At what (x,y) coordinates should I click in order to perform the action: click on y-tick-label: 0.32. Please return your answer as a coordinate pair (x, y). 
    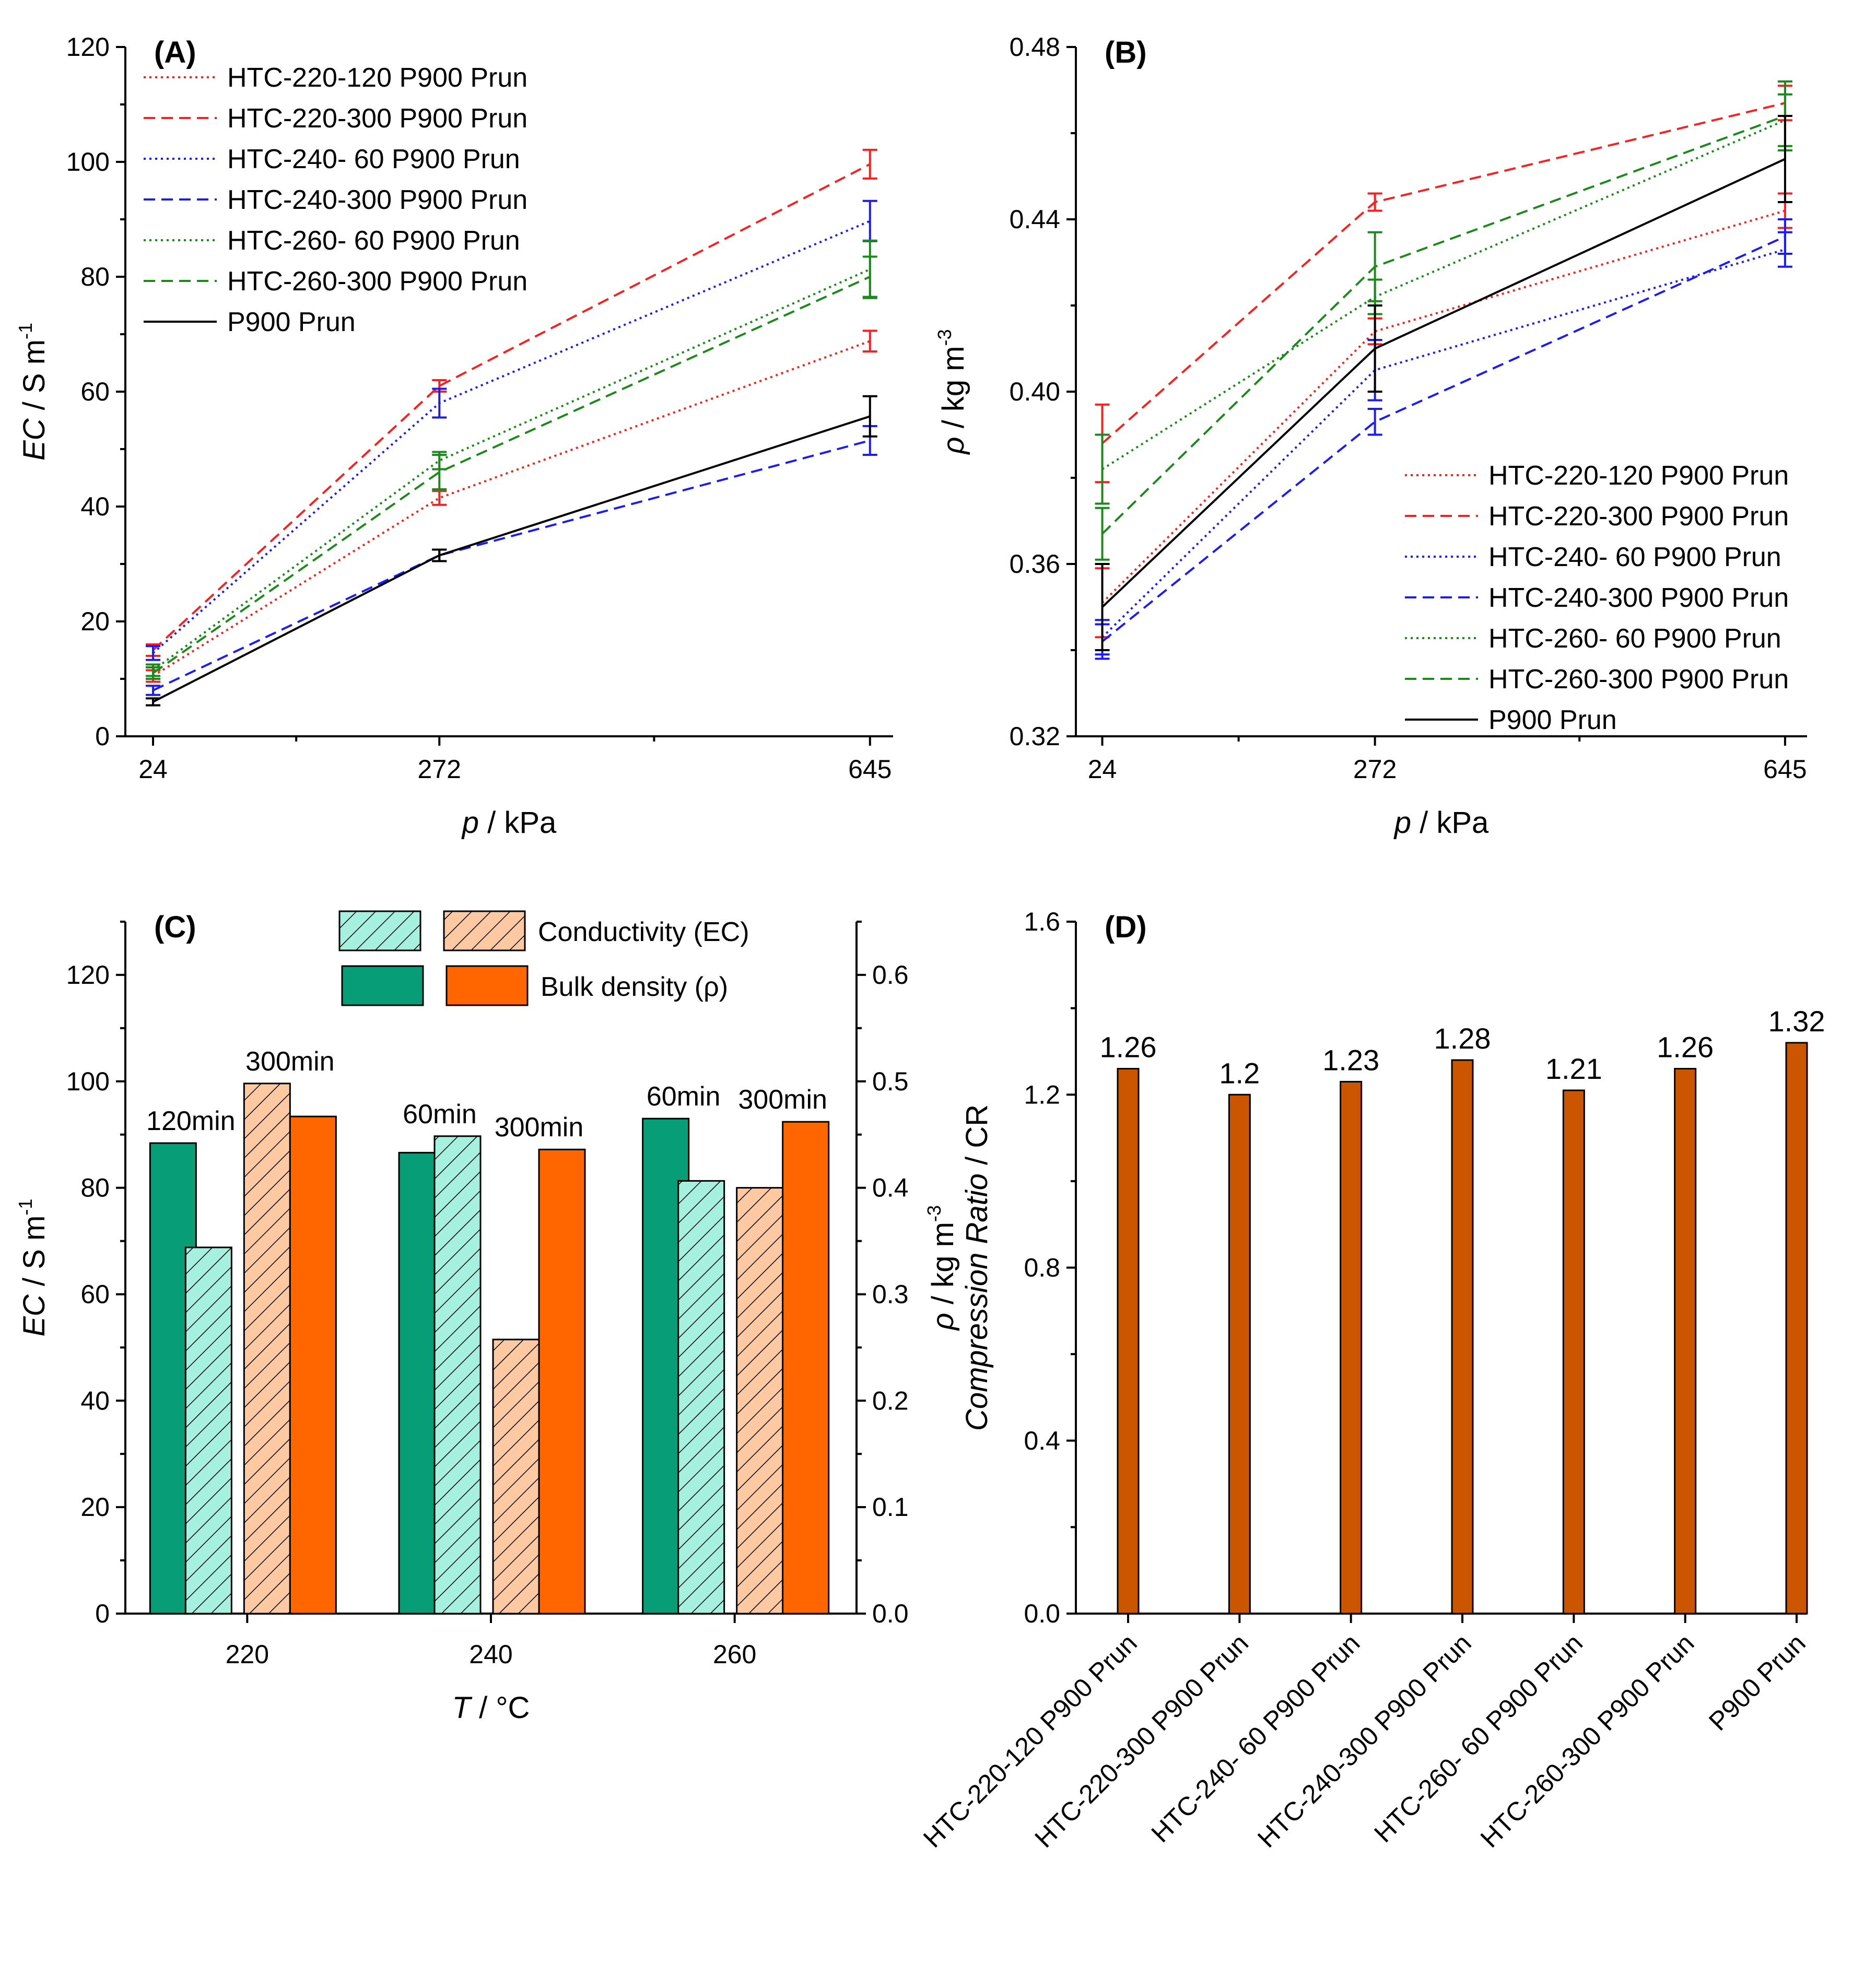
    Looking at the image, I should click on (1035, 736).